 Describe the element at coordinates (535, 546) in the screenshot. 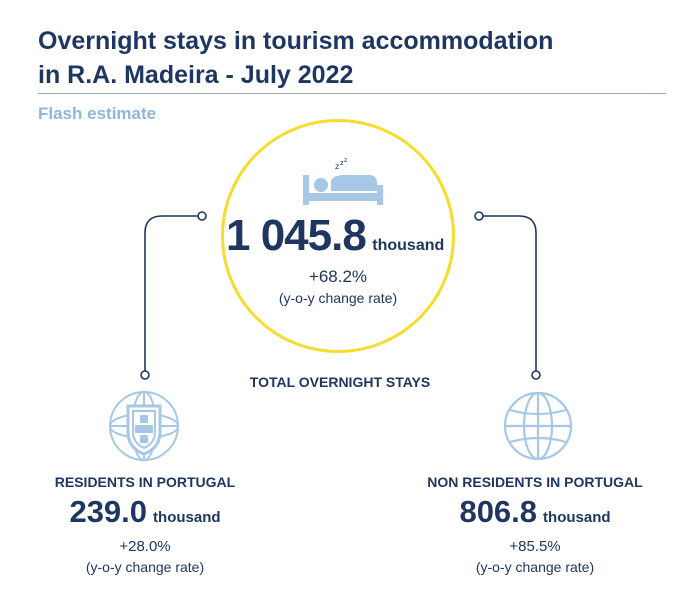

I see `non-residents-change-rate: +85.5%` at that location.